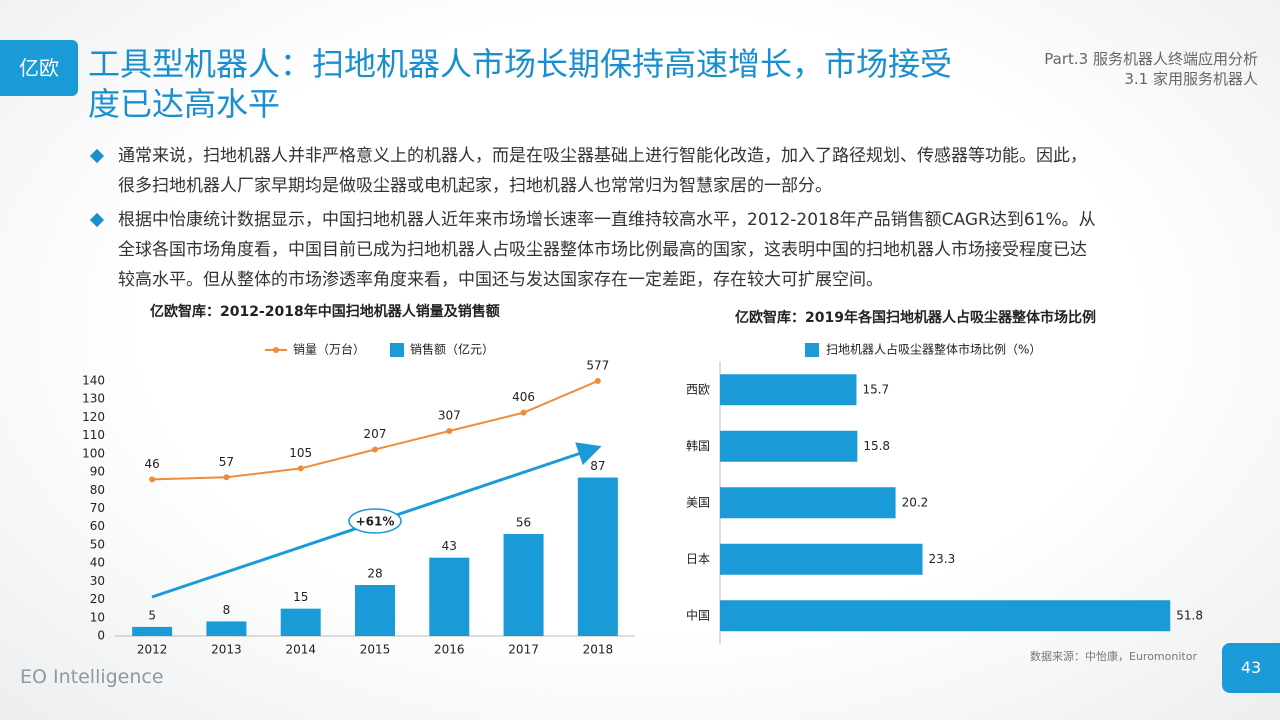 Image resolution: width=1280 pixels, height=720 pixels. Describe the element at coordinates (300, 650) in the screenshot. I see `x-tick-label: 2014` at that location.